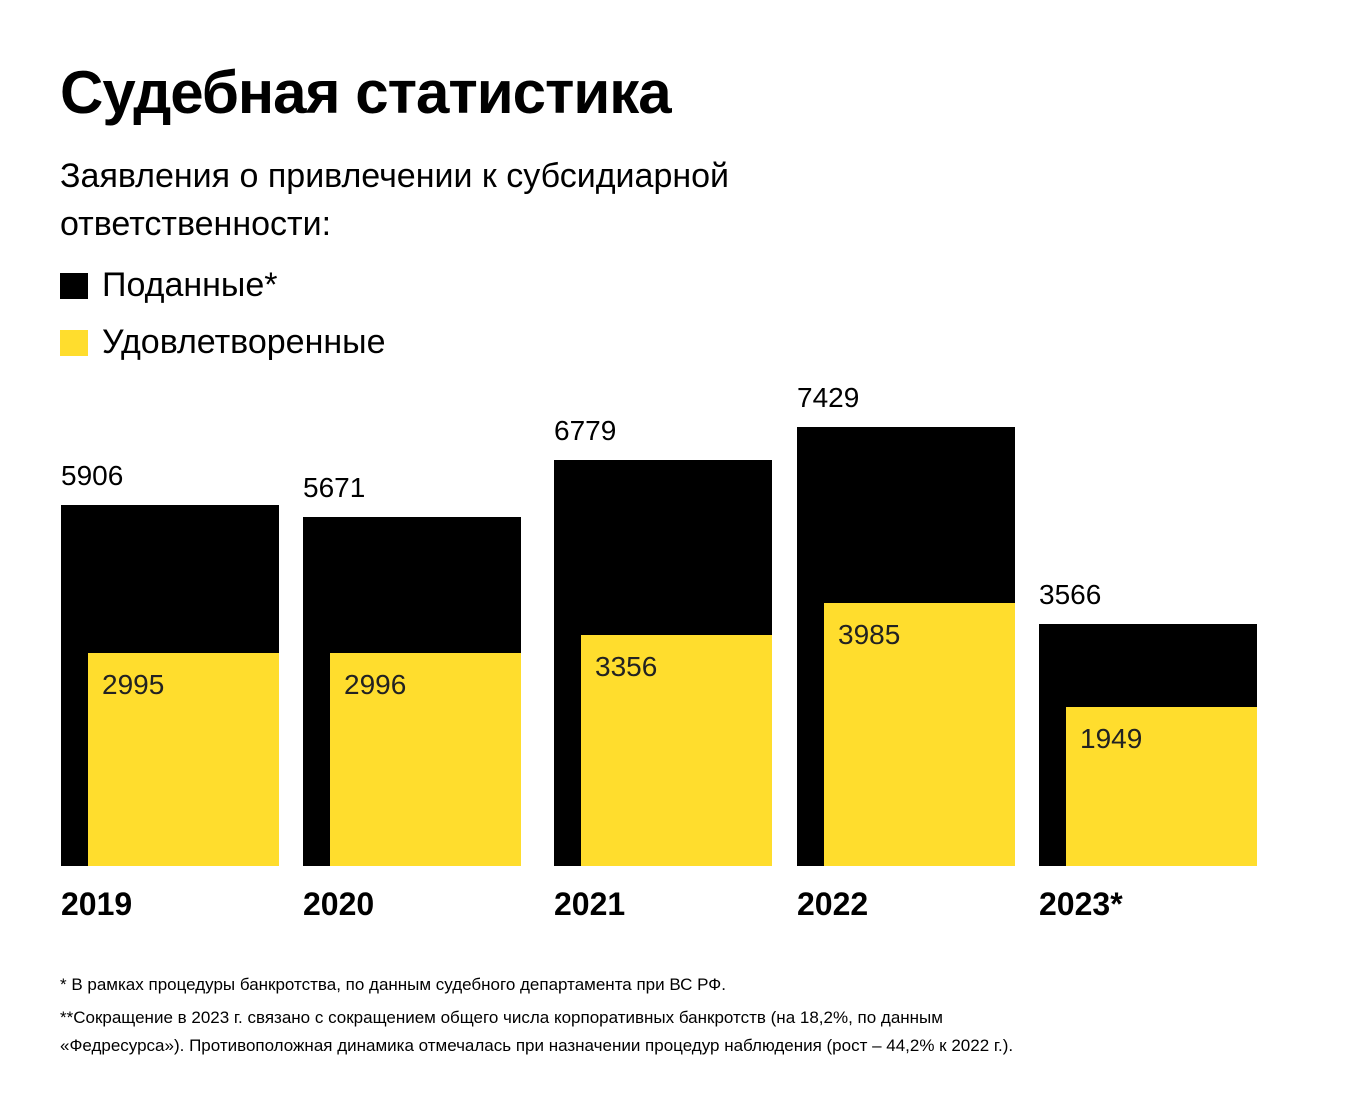 The width and height of the screenshot is (1360, 1119). Describe the element at coordinates (869, 634) in the screenshot. I see `value-label-satisfied-2022: 3985` at that location.